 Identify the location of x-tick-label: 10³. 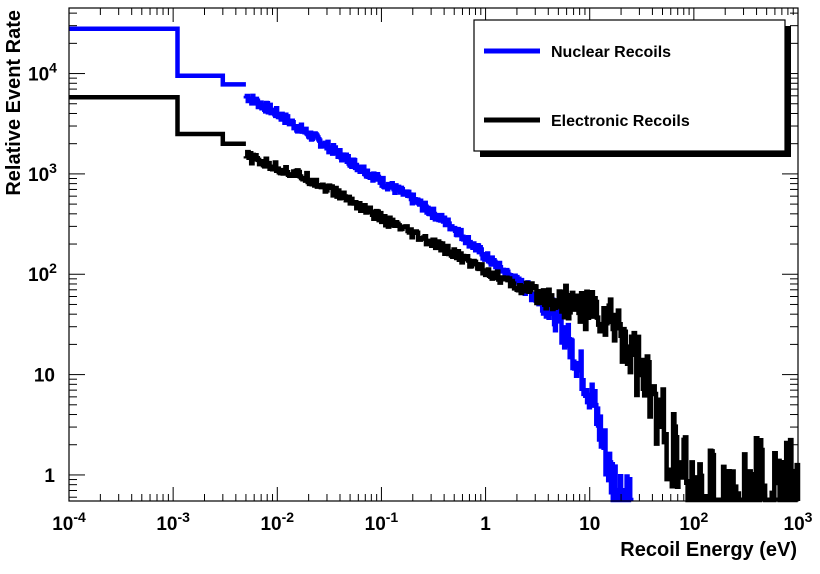
(798, 522).